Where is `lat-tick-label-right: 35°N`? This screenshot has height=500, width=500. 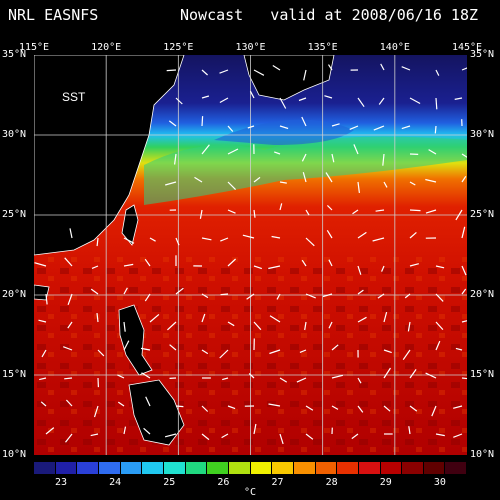
lat-tick-label-right: 35°N is located at coordinates (482, 54).